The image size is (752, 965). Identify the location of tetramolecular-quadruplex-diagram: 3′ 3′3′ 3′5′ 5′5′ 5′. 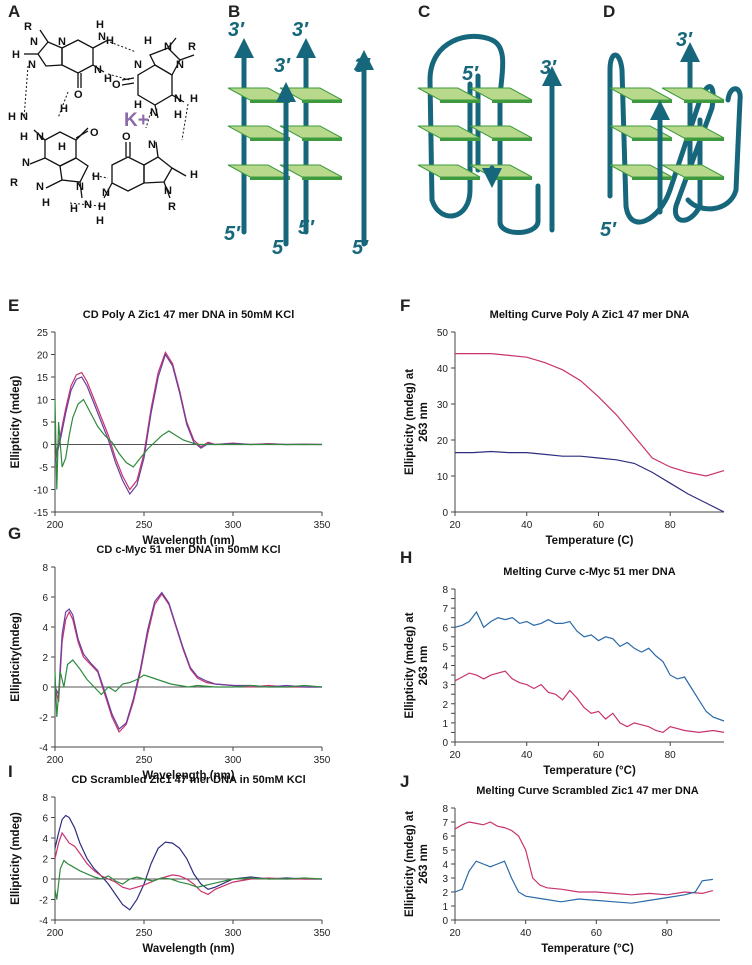
(299, 139).